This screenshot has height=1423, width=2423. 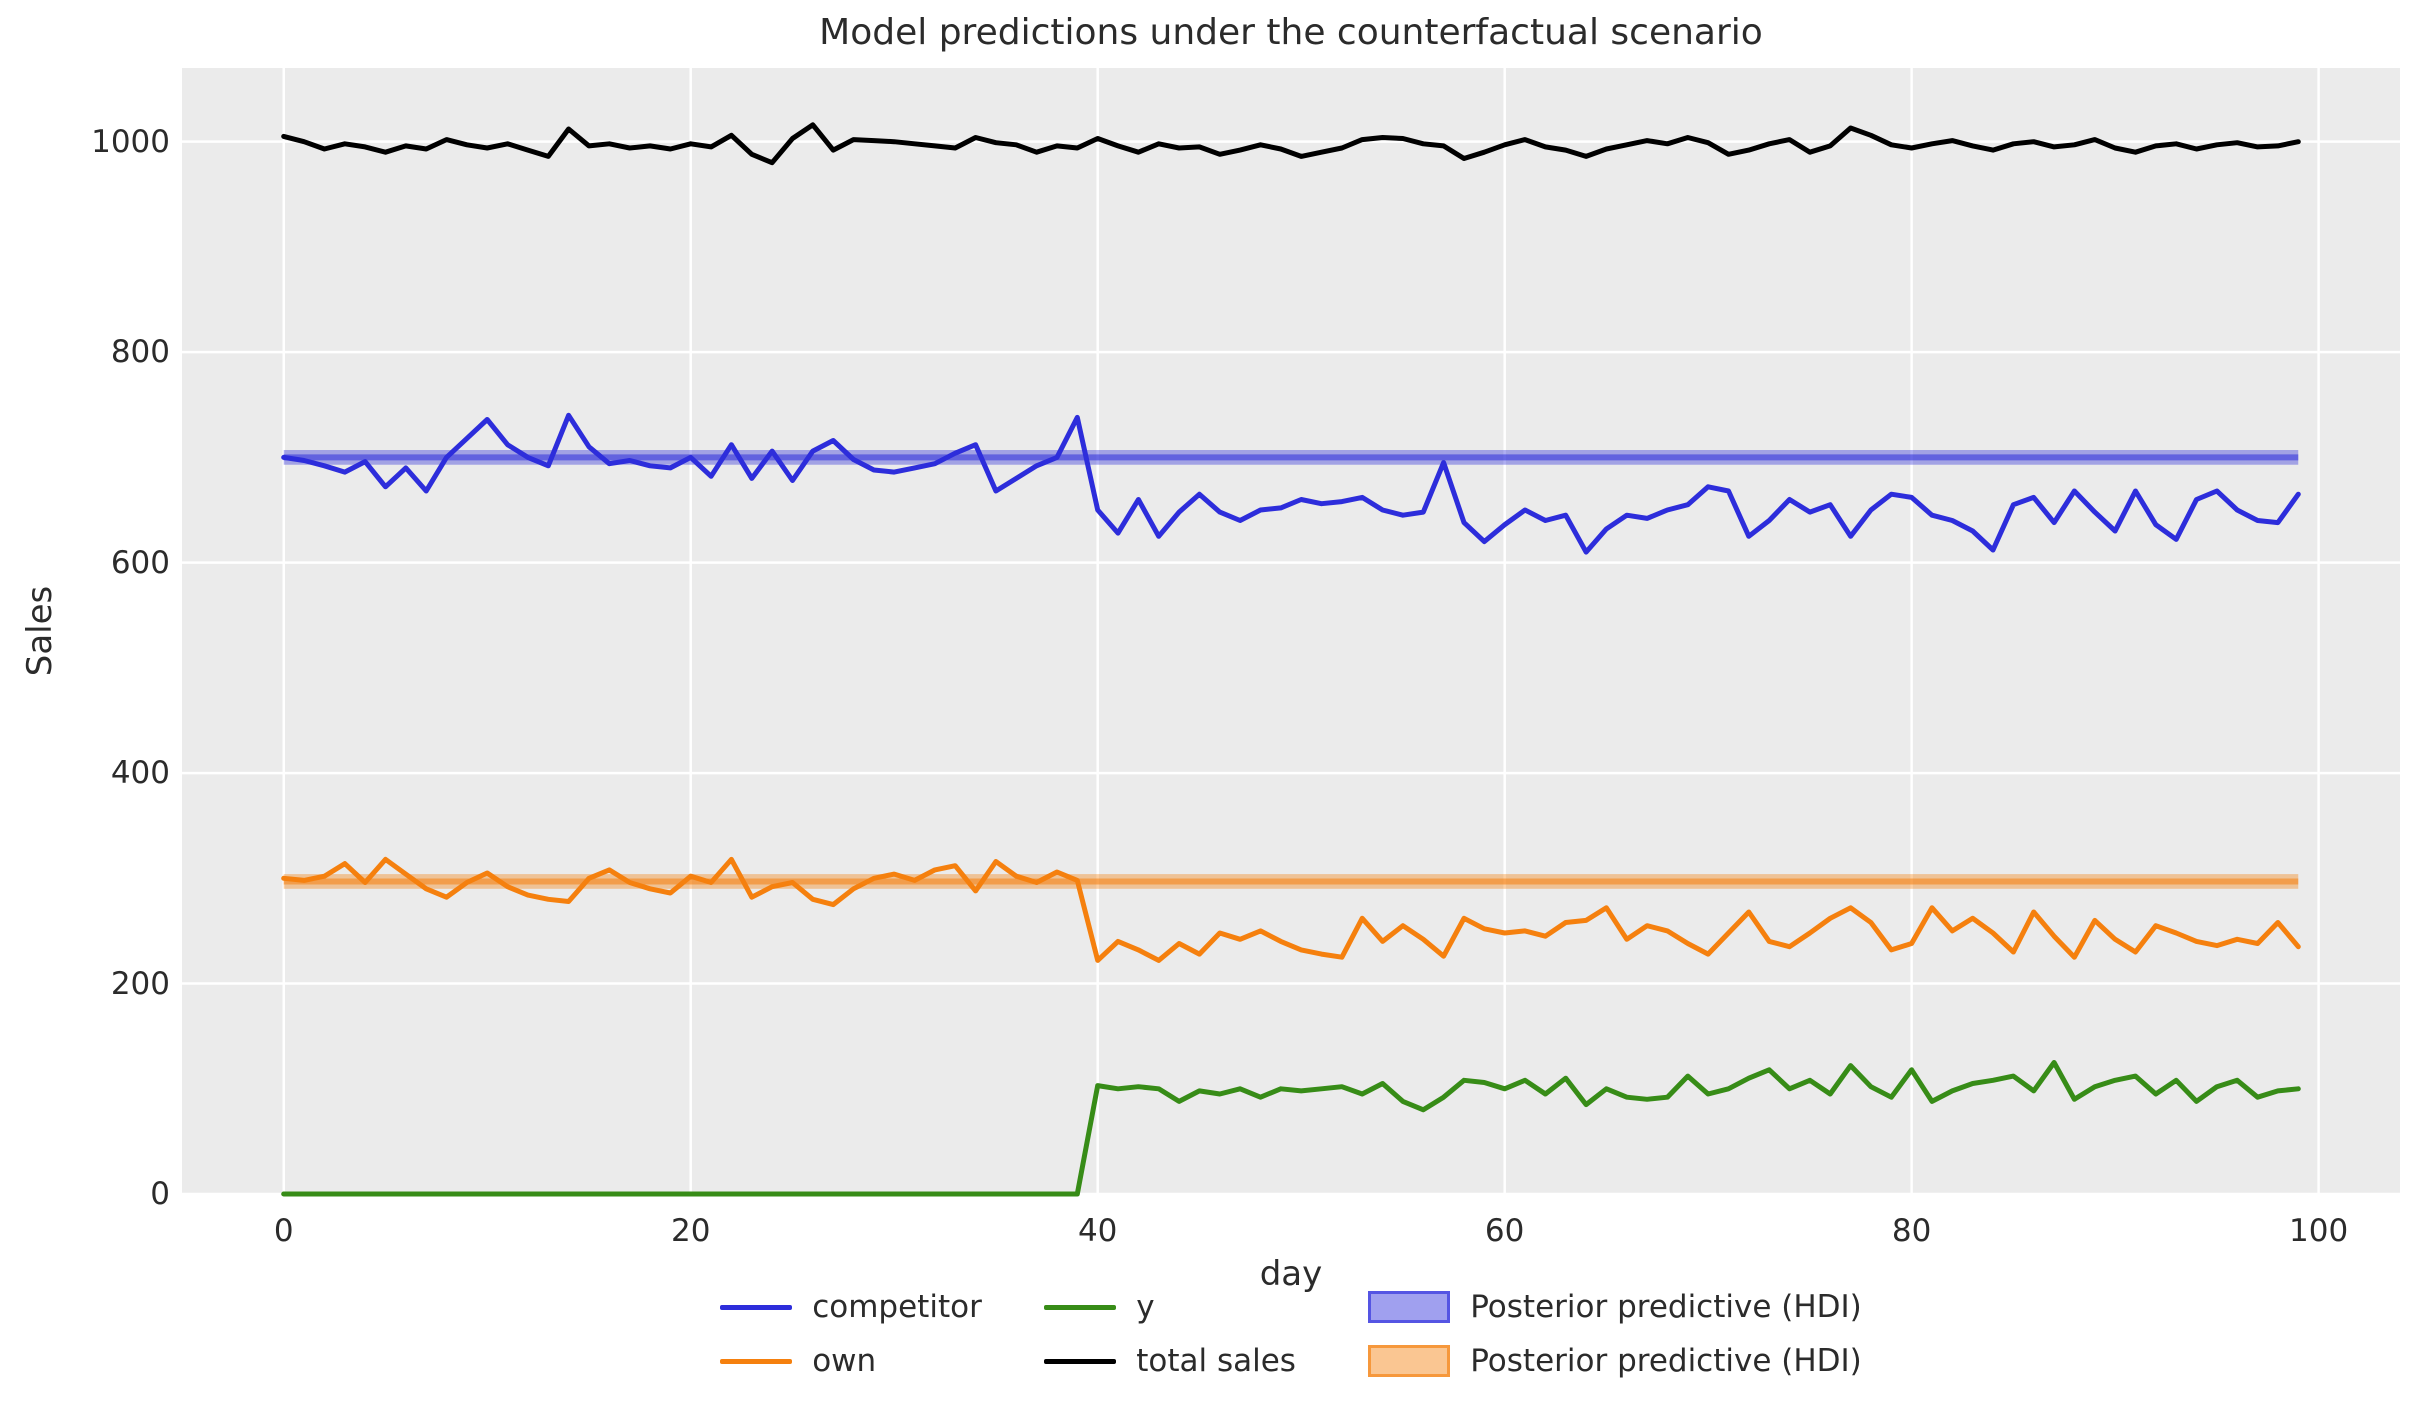 I want to click on y-tick-label: 400, so click(x=140, y=773).